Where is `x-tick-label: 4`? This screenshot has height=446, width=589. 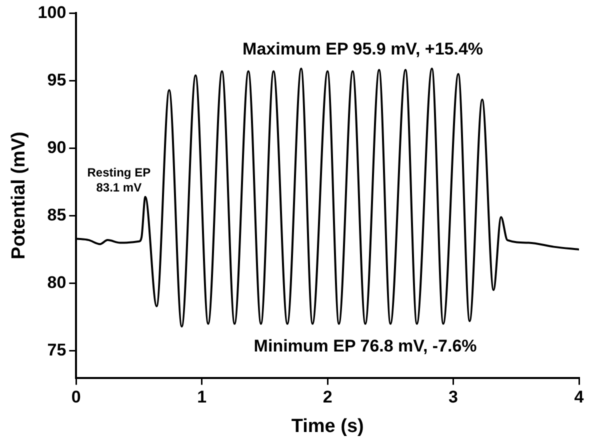
x-tick-label: 4 is located at coordinates (579, 397).